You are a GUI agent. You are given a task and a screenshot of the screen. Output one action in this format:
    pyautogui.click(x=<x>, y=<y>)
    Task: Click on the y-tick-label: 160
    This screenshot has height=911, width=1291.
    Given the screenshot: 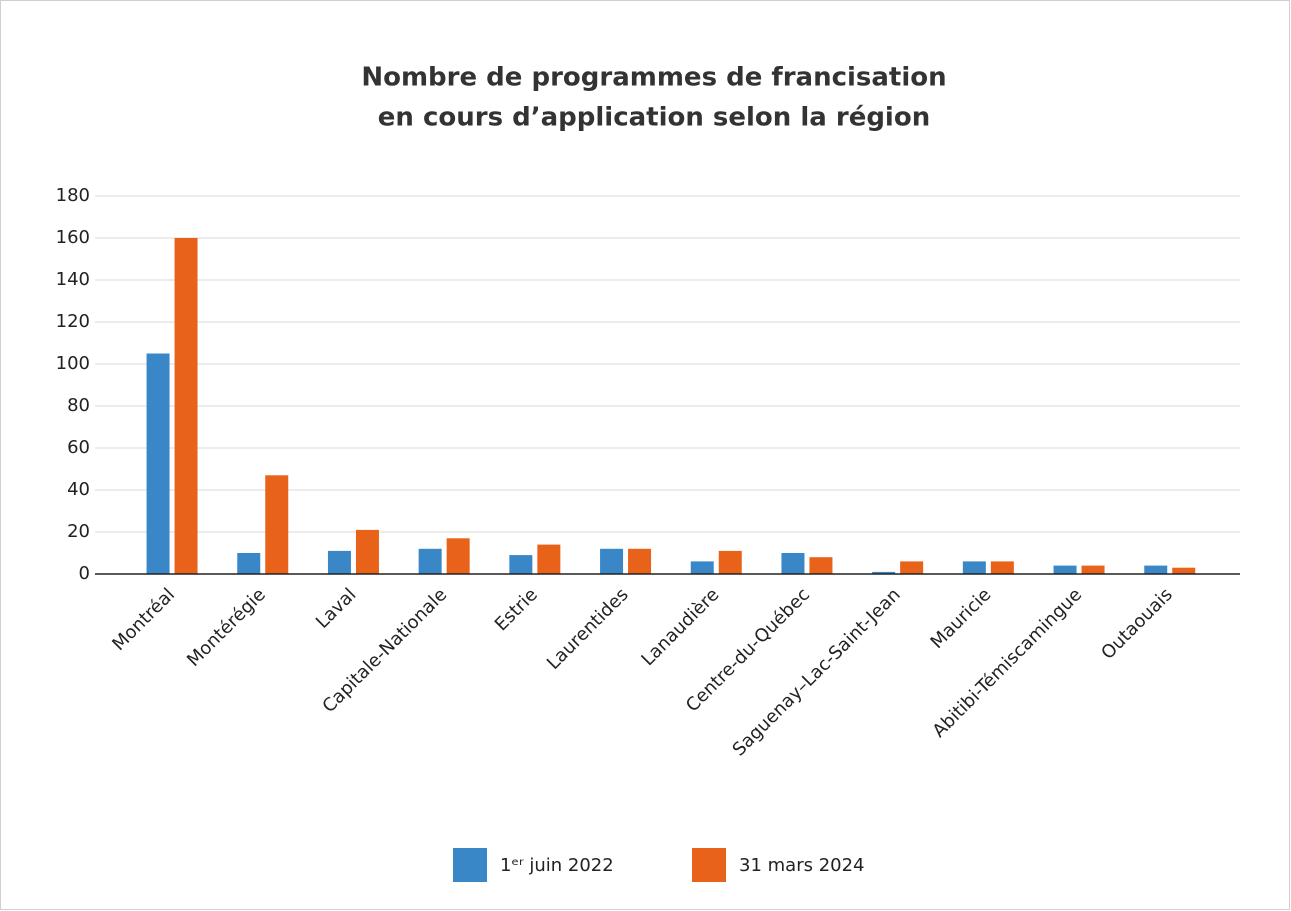 What is the action you would take?
    pyautogui.click(x=73, y=237)
    